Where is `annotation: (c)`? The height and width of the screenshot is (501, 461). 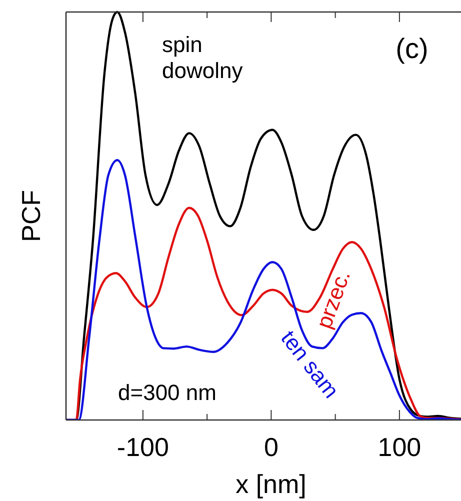 annotation: (c) is located at coordinates (412, 48).